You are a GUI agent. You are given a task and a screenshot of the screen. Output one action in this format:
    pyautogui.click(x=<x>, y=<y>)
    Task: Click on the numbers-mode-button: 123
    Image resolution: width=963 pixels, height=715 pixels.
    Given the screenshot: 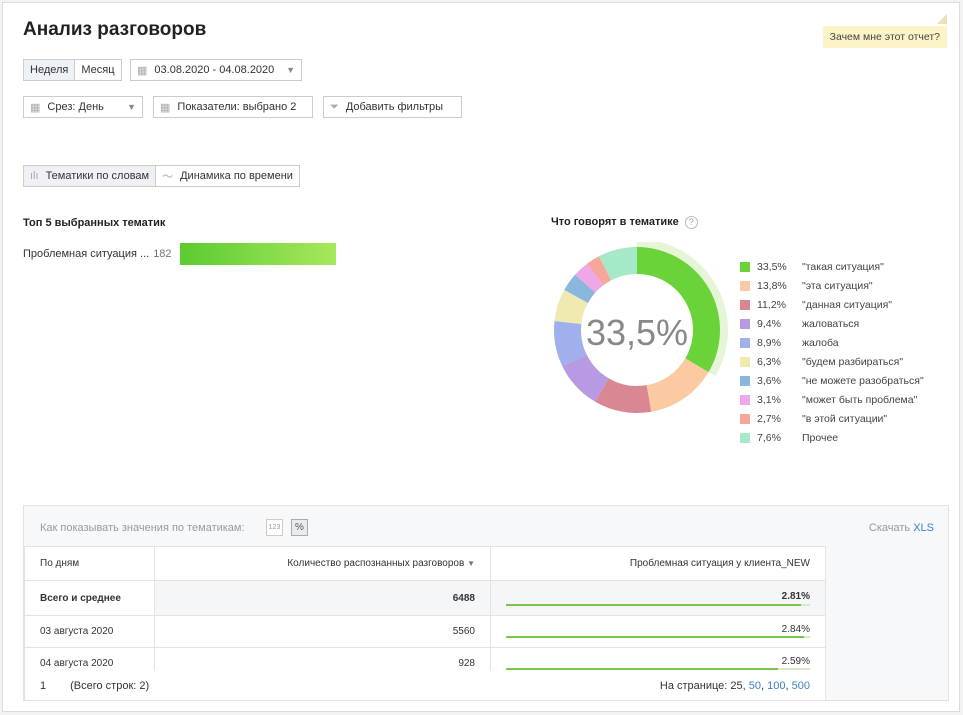 What is the action you would take?
    pyautogui.click(x=274, y=527)
    